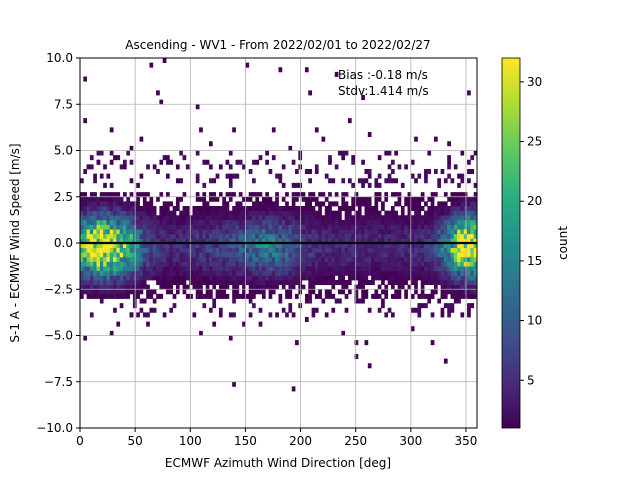  Describe the element at coordinates (80, 441) in the screenshot. I see `x-tick-label: 0` at that location.